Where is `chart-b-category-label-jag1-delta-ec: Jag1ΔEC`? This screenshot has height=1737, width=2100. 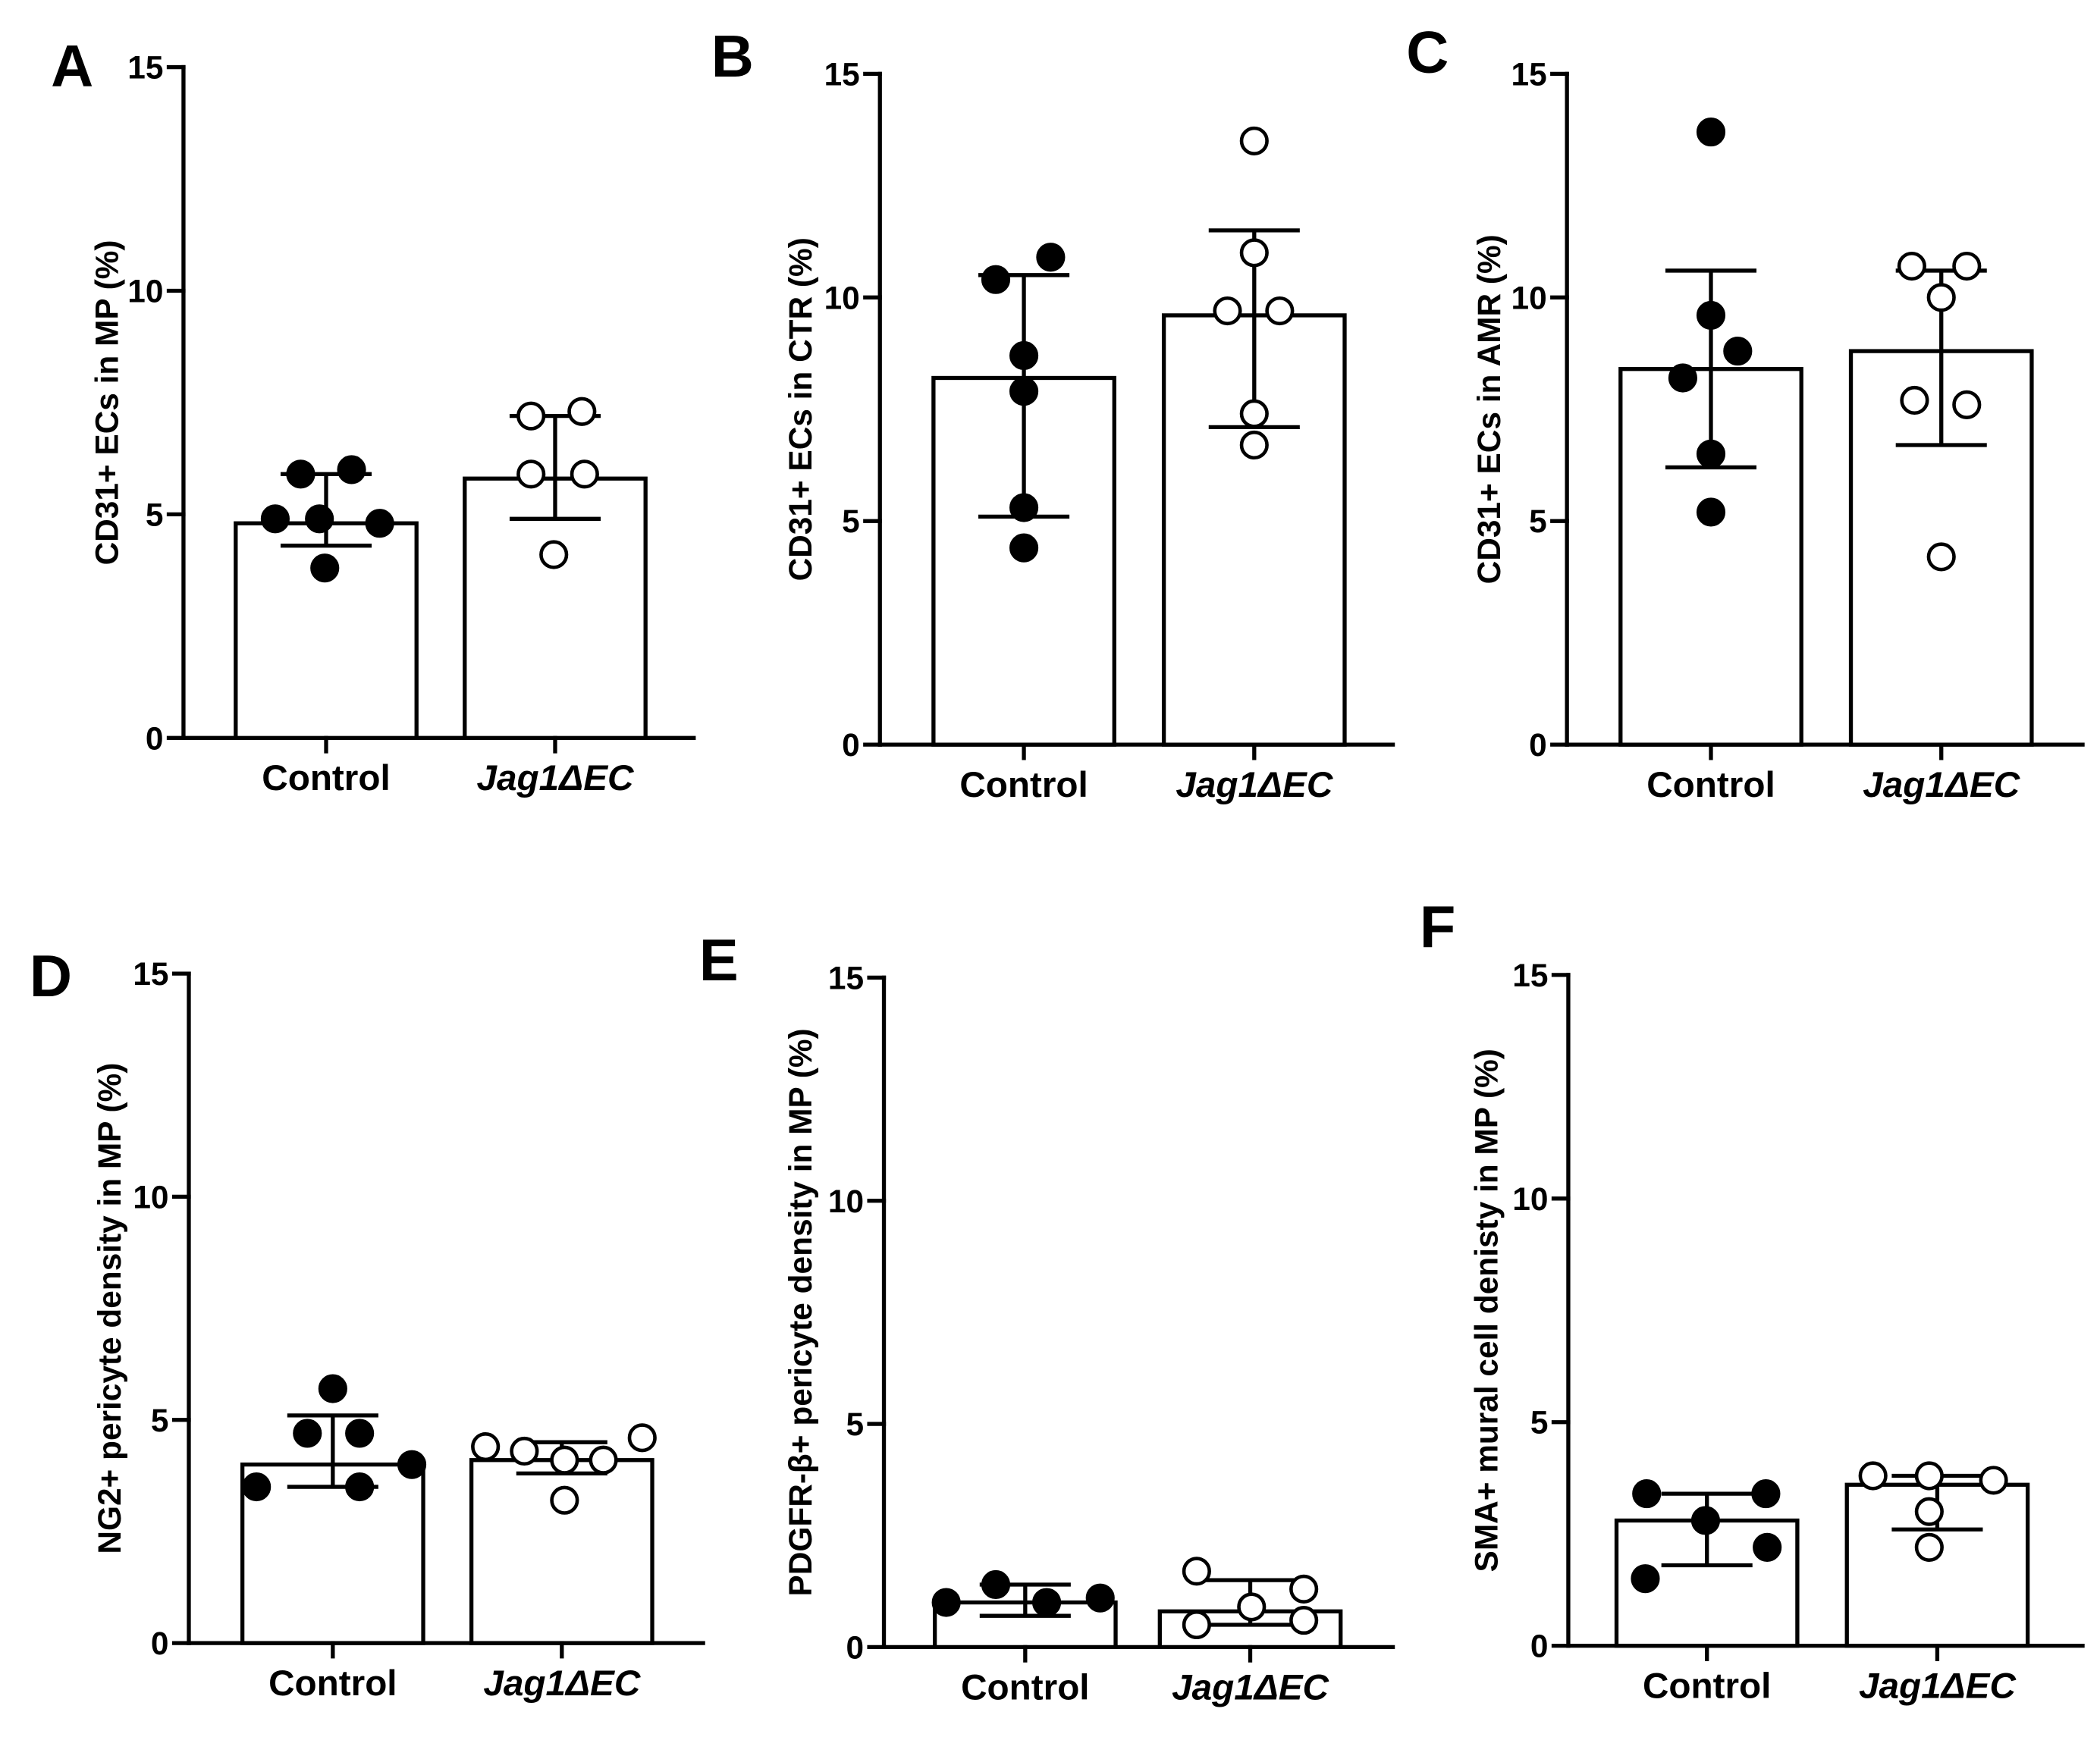 chart-b-category-label-jag1-delta-ec: Jag1ΔEC is located at coordinates (1254, 785).